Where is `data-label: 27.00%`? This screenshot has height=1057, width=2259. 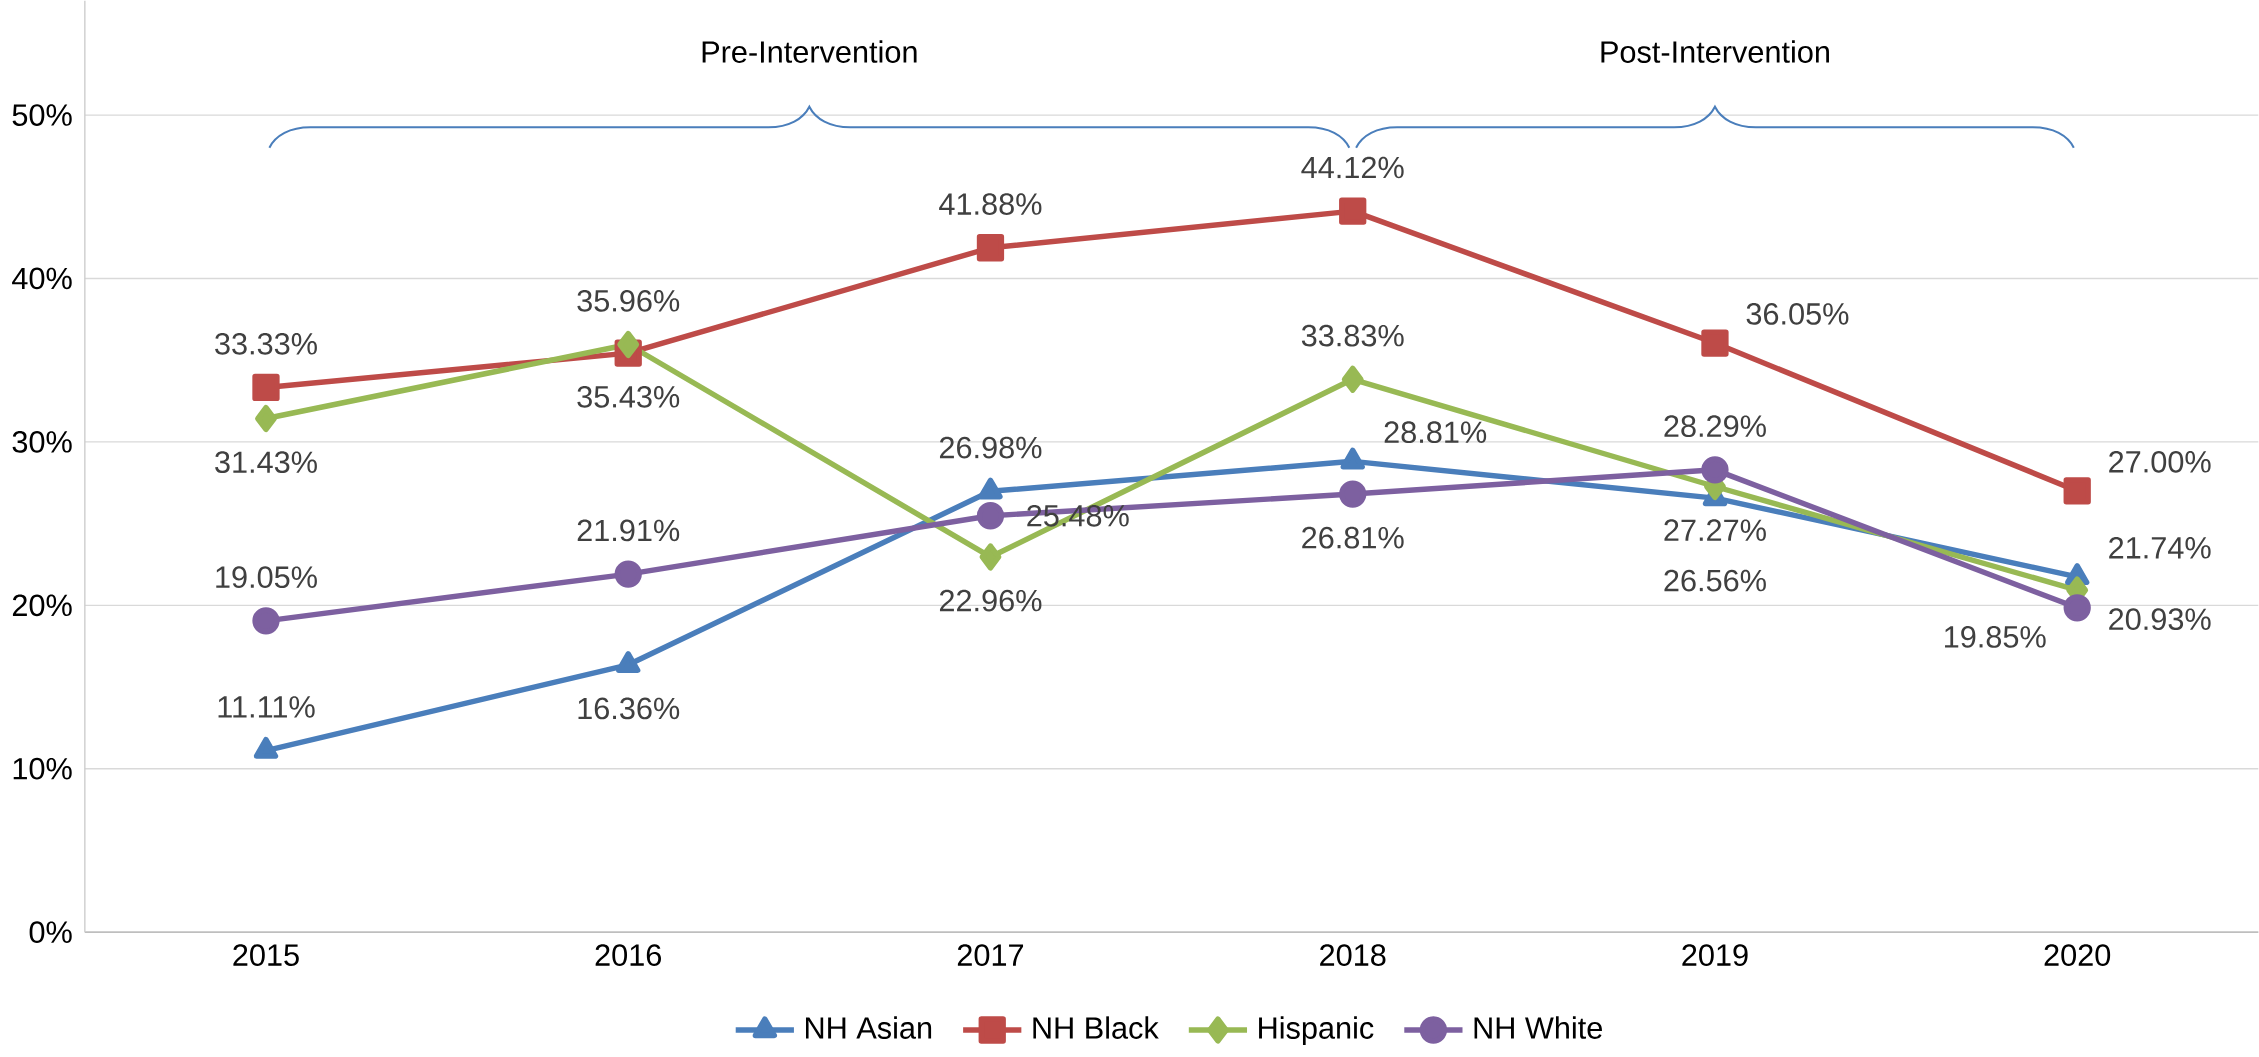 data-label: 27.00% is located at coordinates (2160, 461).